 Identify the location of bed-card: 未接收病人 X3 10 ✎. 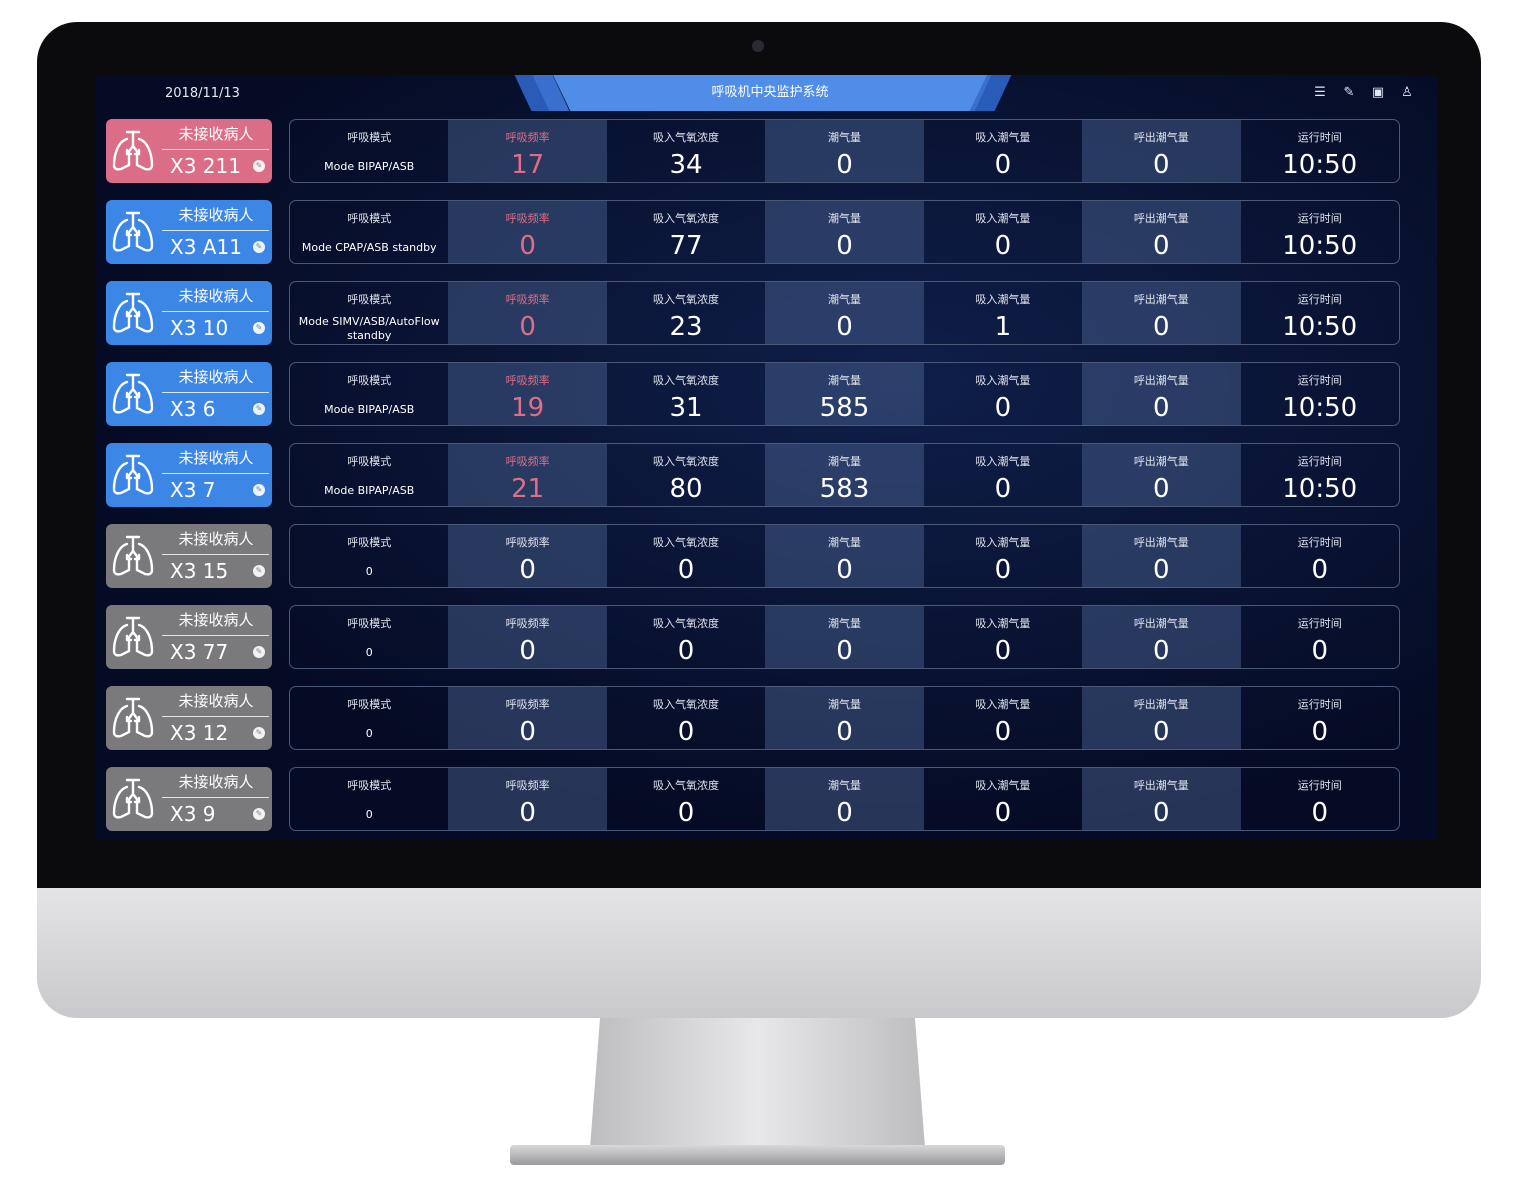
(189, 313).